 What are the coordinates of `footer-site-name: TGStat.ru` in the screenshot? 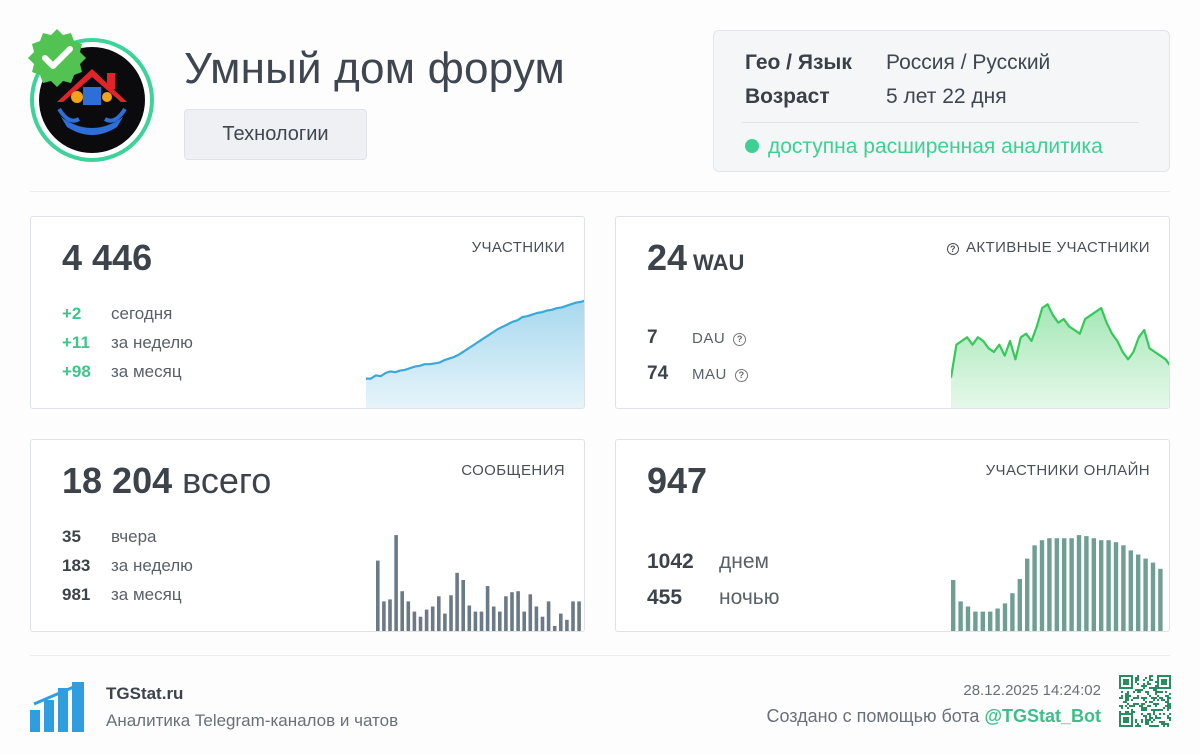 It's located at (145, 693).